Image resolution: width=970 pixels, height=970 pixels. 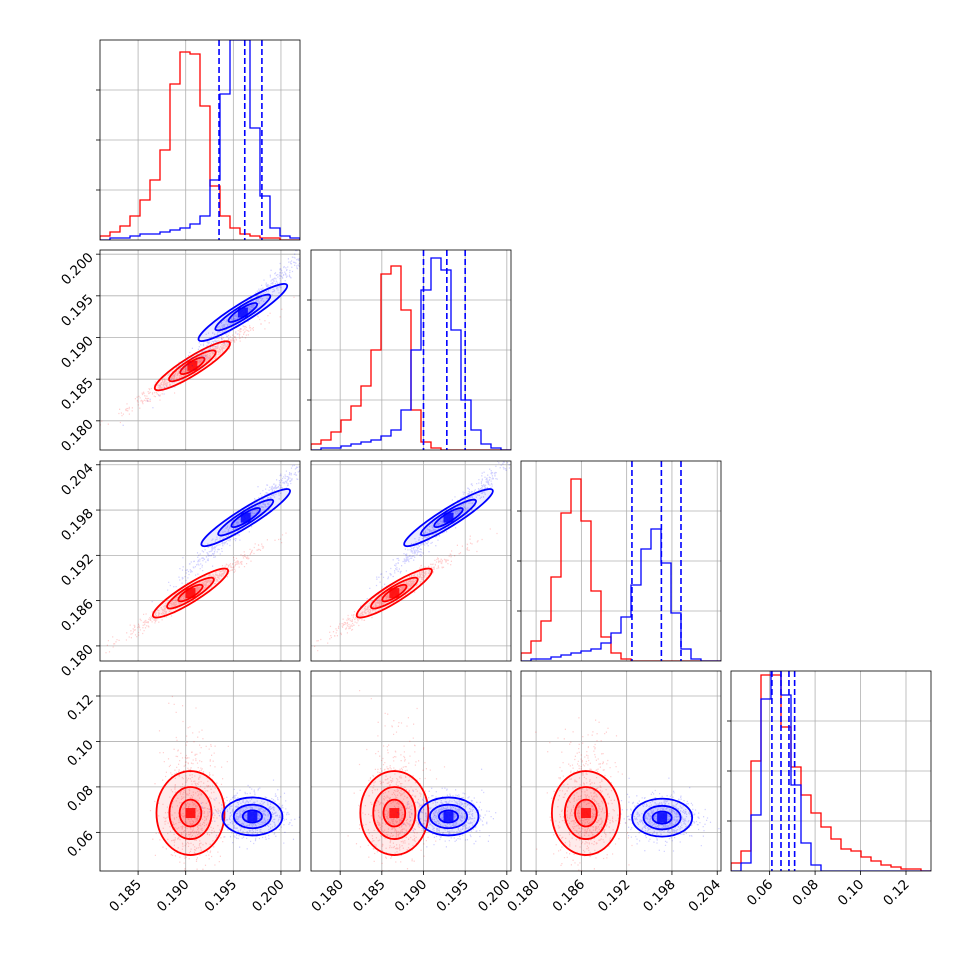 I want to click on y-tick-label: 0.190, so click(x=77, y=352).